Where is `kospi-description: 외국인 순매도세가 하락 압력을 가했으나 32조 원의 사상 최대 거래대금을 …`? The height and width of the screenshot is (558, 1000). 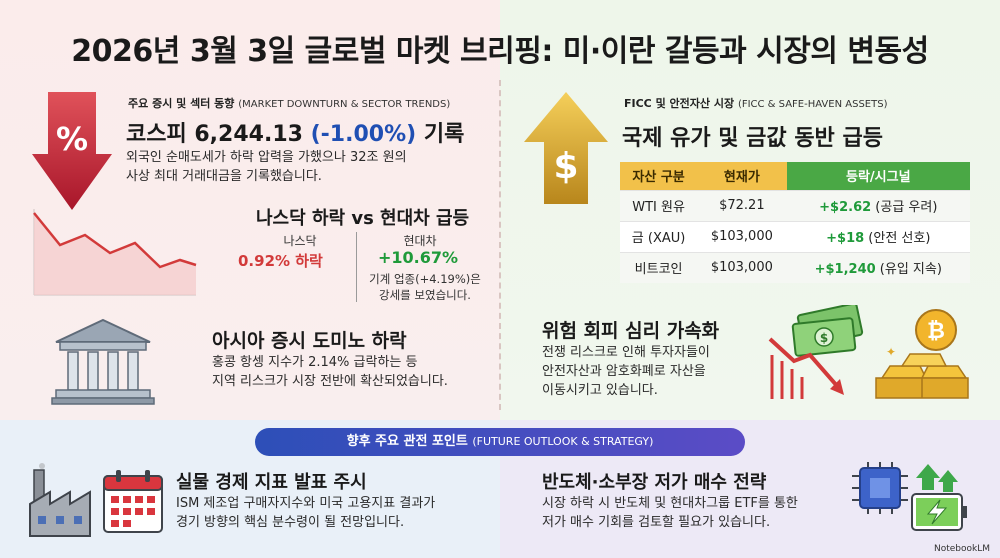
kospi-description: 외국인 순매도세가 하락 압력을 가했으나 32조 원의 사상 최대 거래대금을 … is located at coordinates (266, 167).